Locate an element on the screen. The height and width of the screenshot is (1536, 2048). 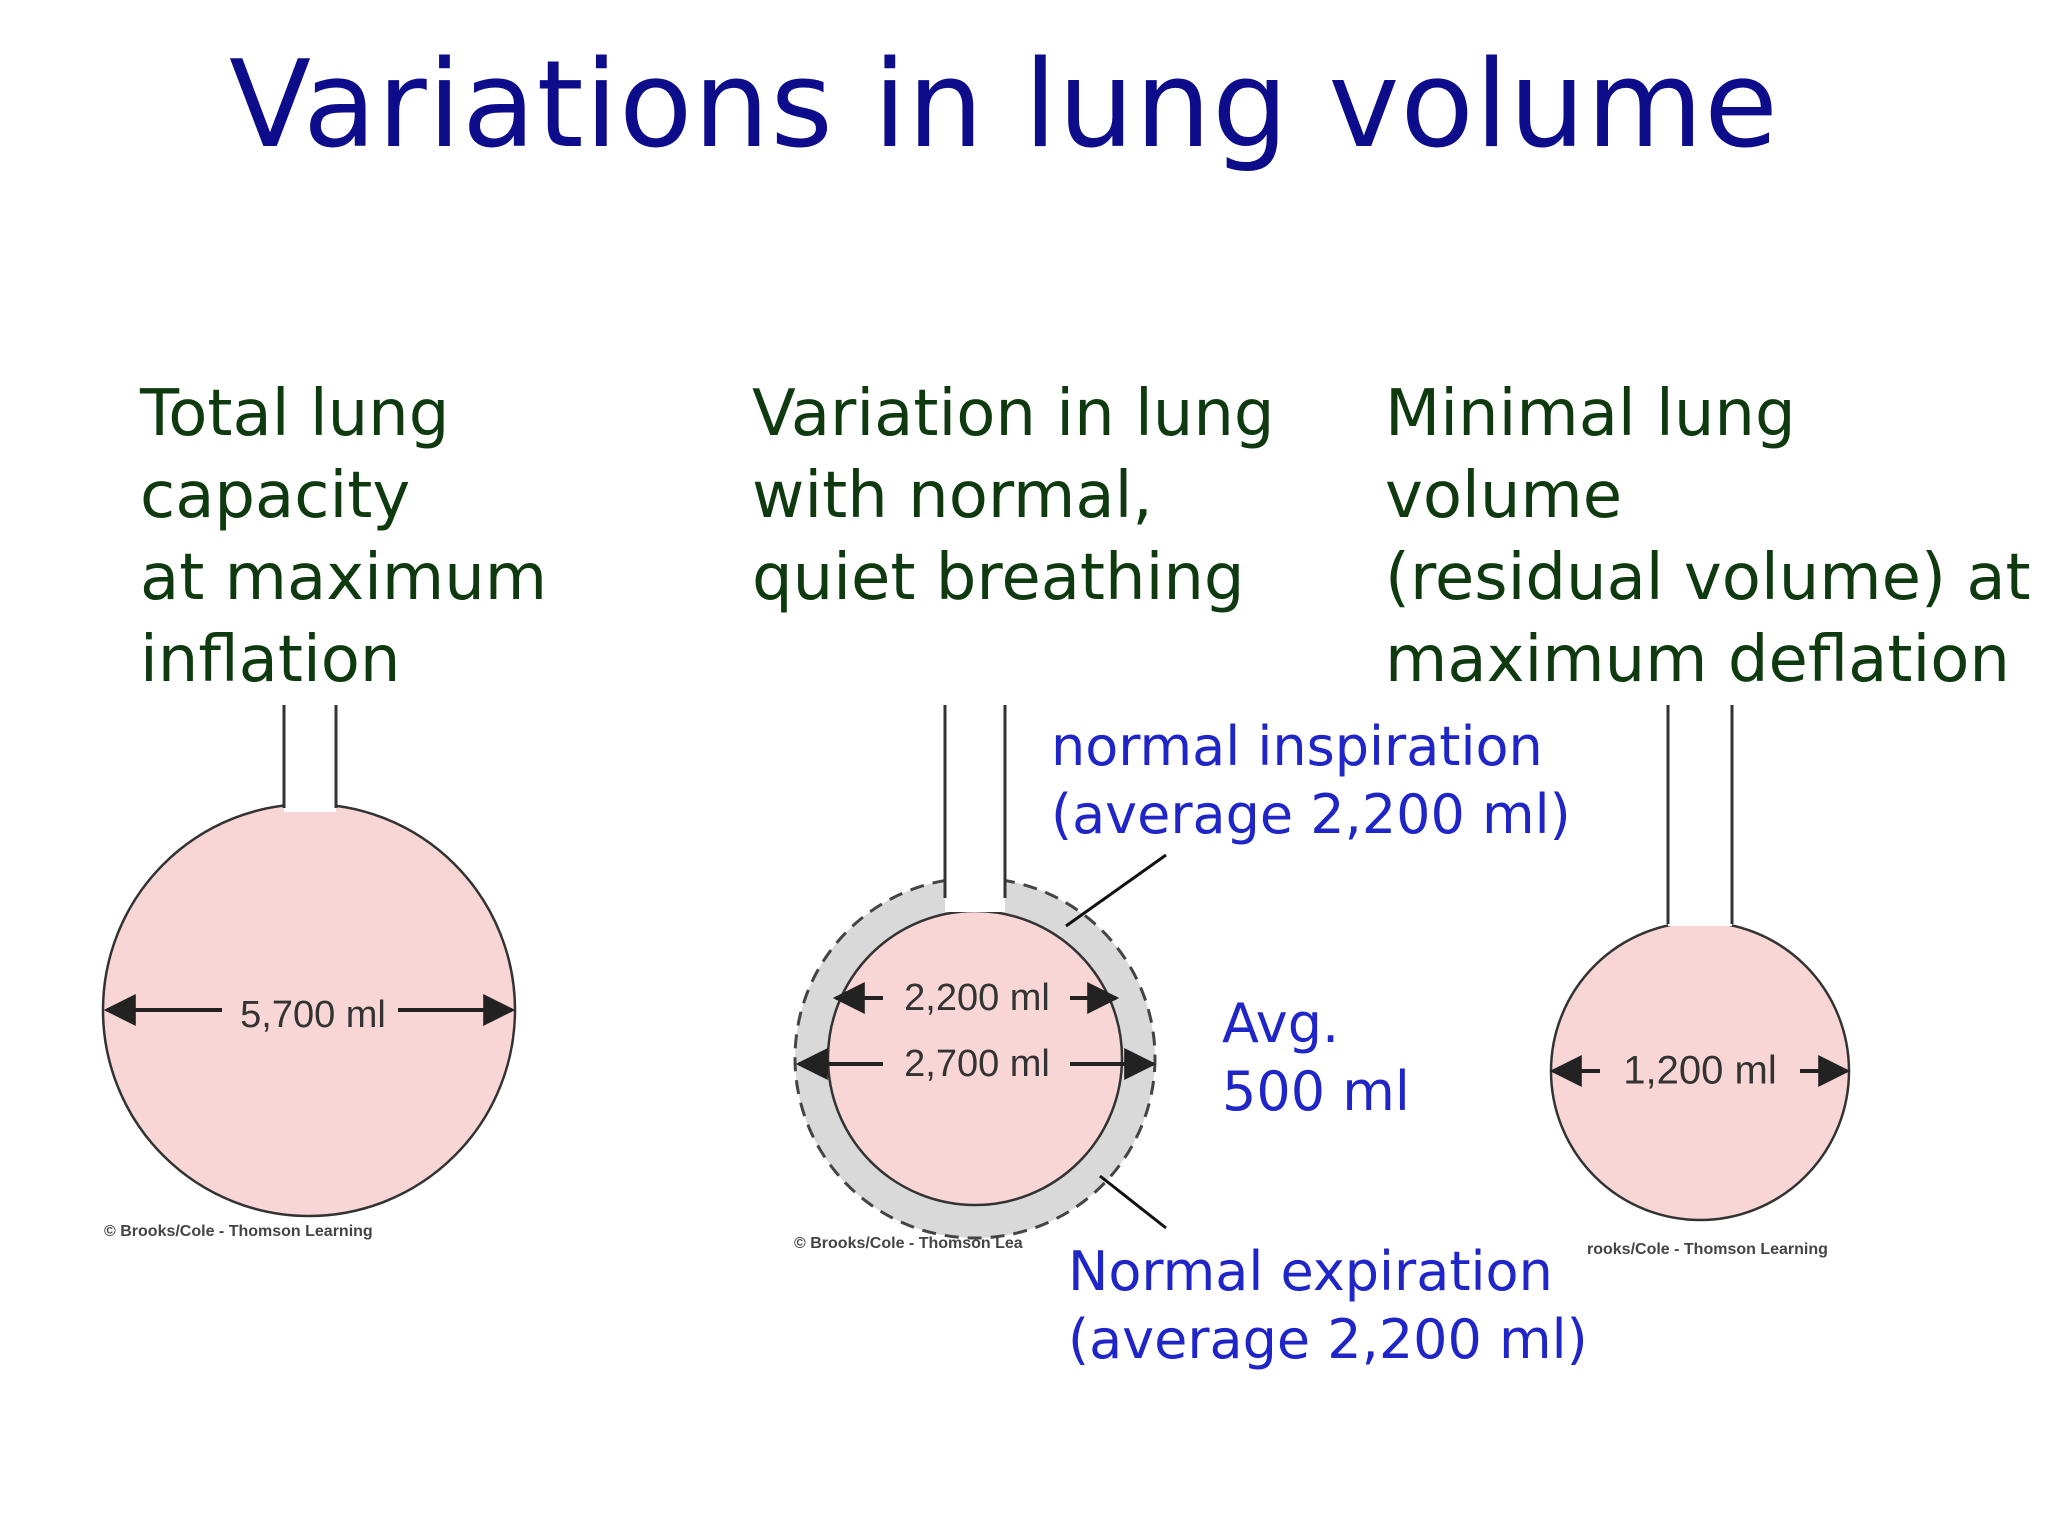
inspiration-leader-line is located at coordinates (1116, 890).